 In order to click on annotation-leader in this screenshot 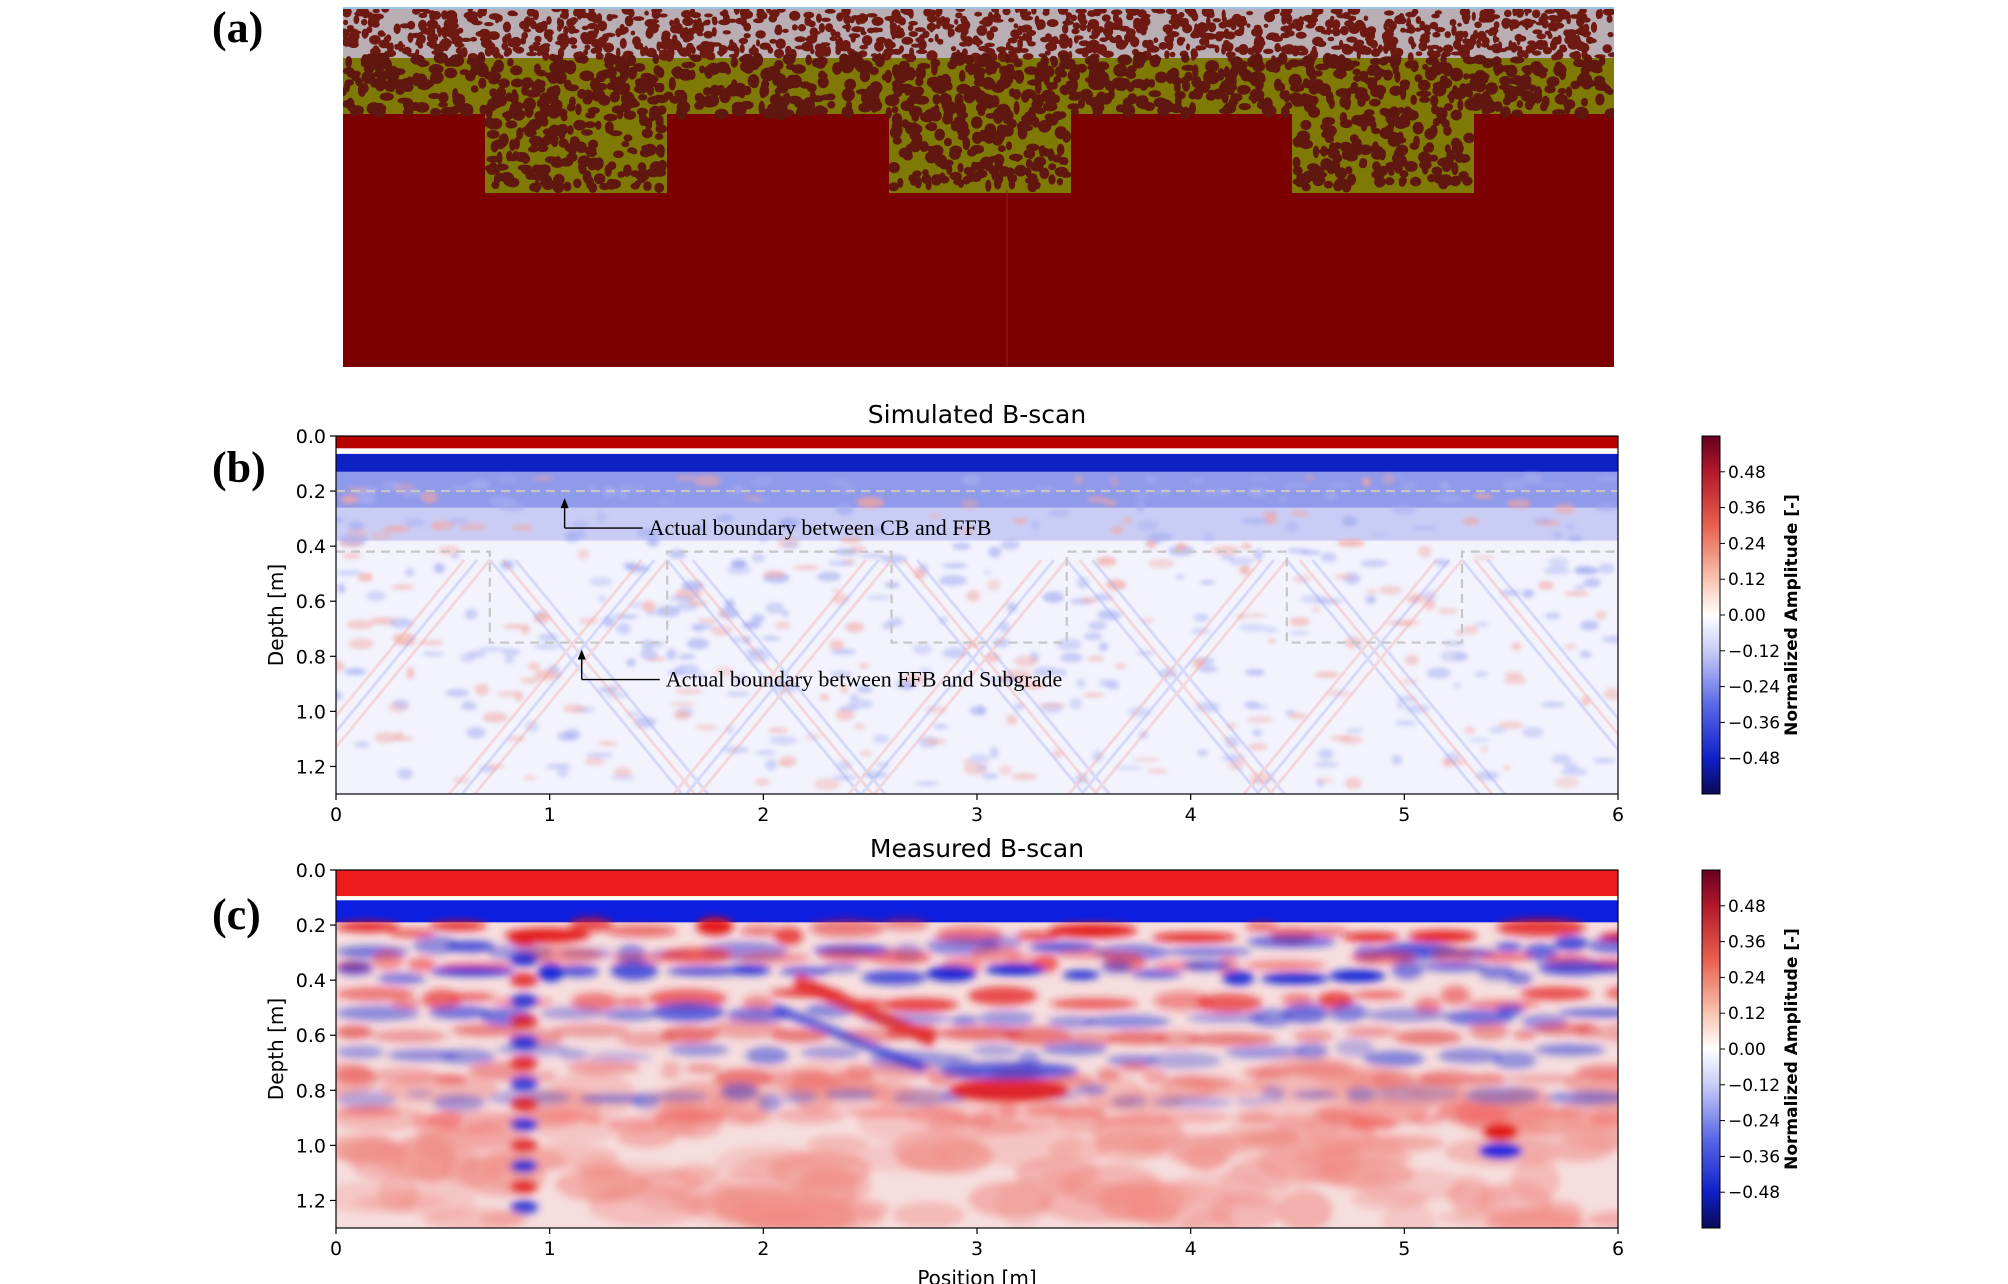, I will do `click(603, 516)`.